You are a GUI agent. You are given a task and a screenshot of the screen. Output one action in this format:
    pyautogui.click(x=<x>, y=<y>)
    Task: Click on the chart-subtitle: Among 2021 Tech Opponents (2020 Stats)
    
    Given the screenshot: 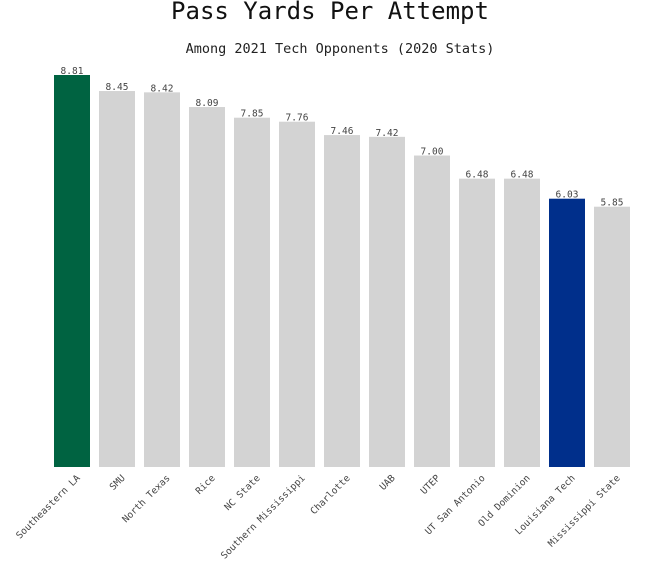 What is the action you would take?
    pyautogui.click(x=340, y=49)
    